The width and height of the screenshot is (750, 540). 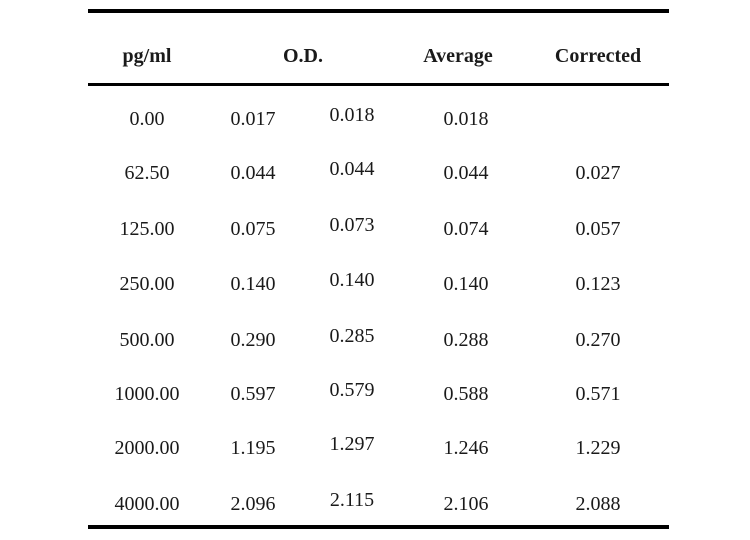 I want to click on cell-corrected: 0.027, so click(x=598, y=173).